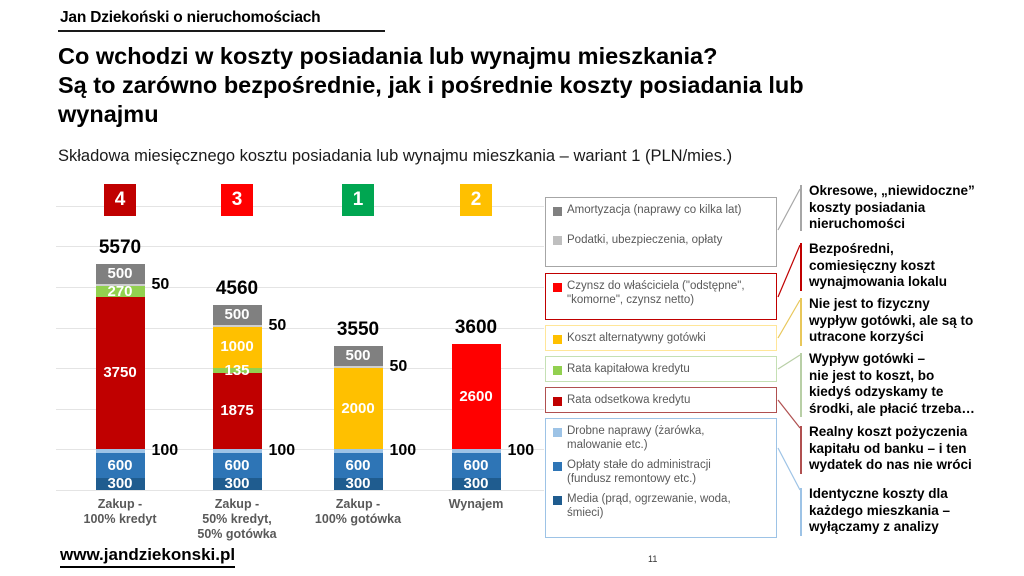 The height and width of the screenshot is (576, 1024). I want to click on segment-value-label: 3750, so click(120, 373).